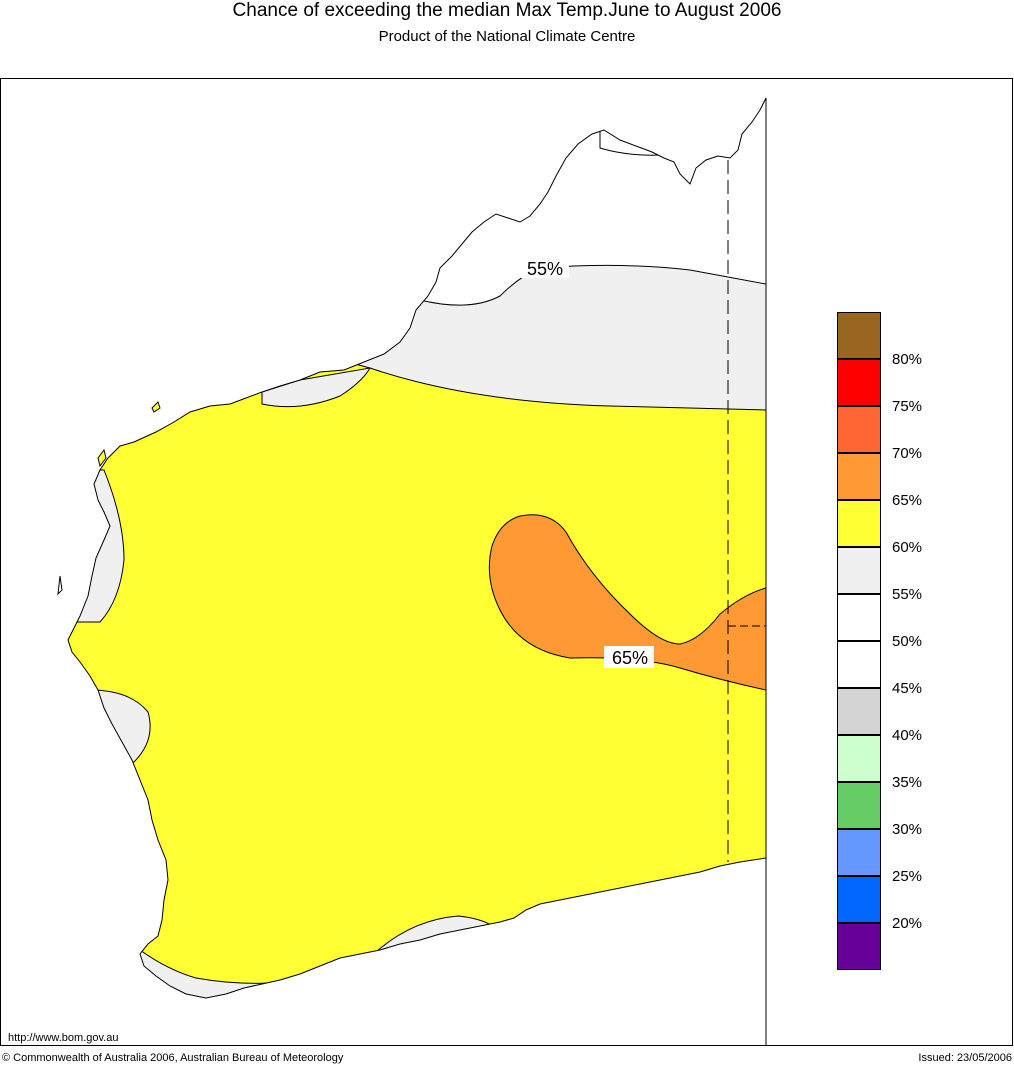 This screenshot has width=1014, height=1066. Describe the element at coordinates (965, 1058) in the screenshot. I see `issued-date: Issued: 23/05/2006` at that location.